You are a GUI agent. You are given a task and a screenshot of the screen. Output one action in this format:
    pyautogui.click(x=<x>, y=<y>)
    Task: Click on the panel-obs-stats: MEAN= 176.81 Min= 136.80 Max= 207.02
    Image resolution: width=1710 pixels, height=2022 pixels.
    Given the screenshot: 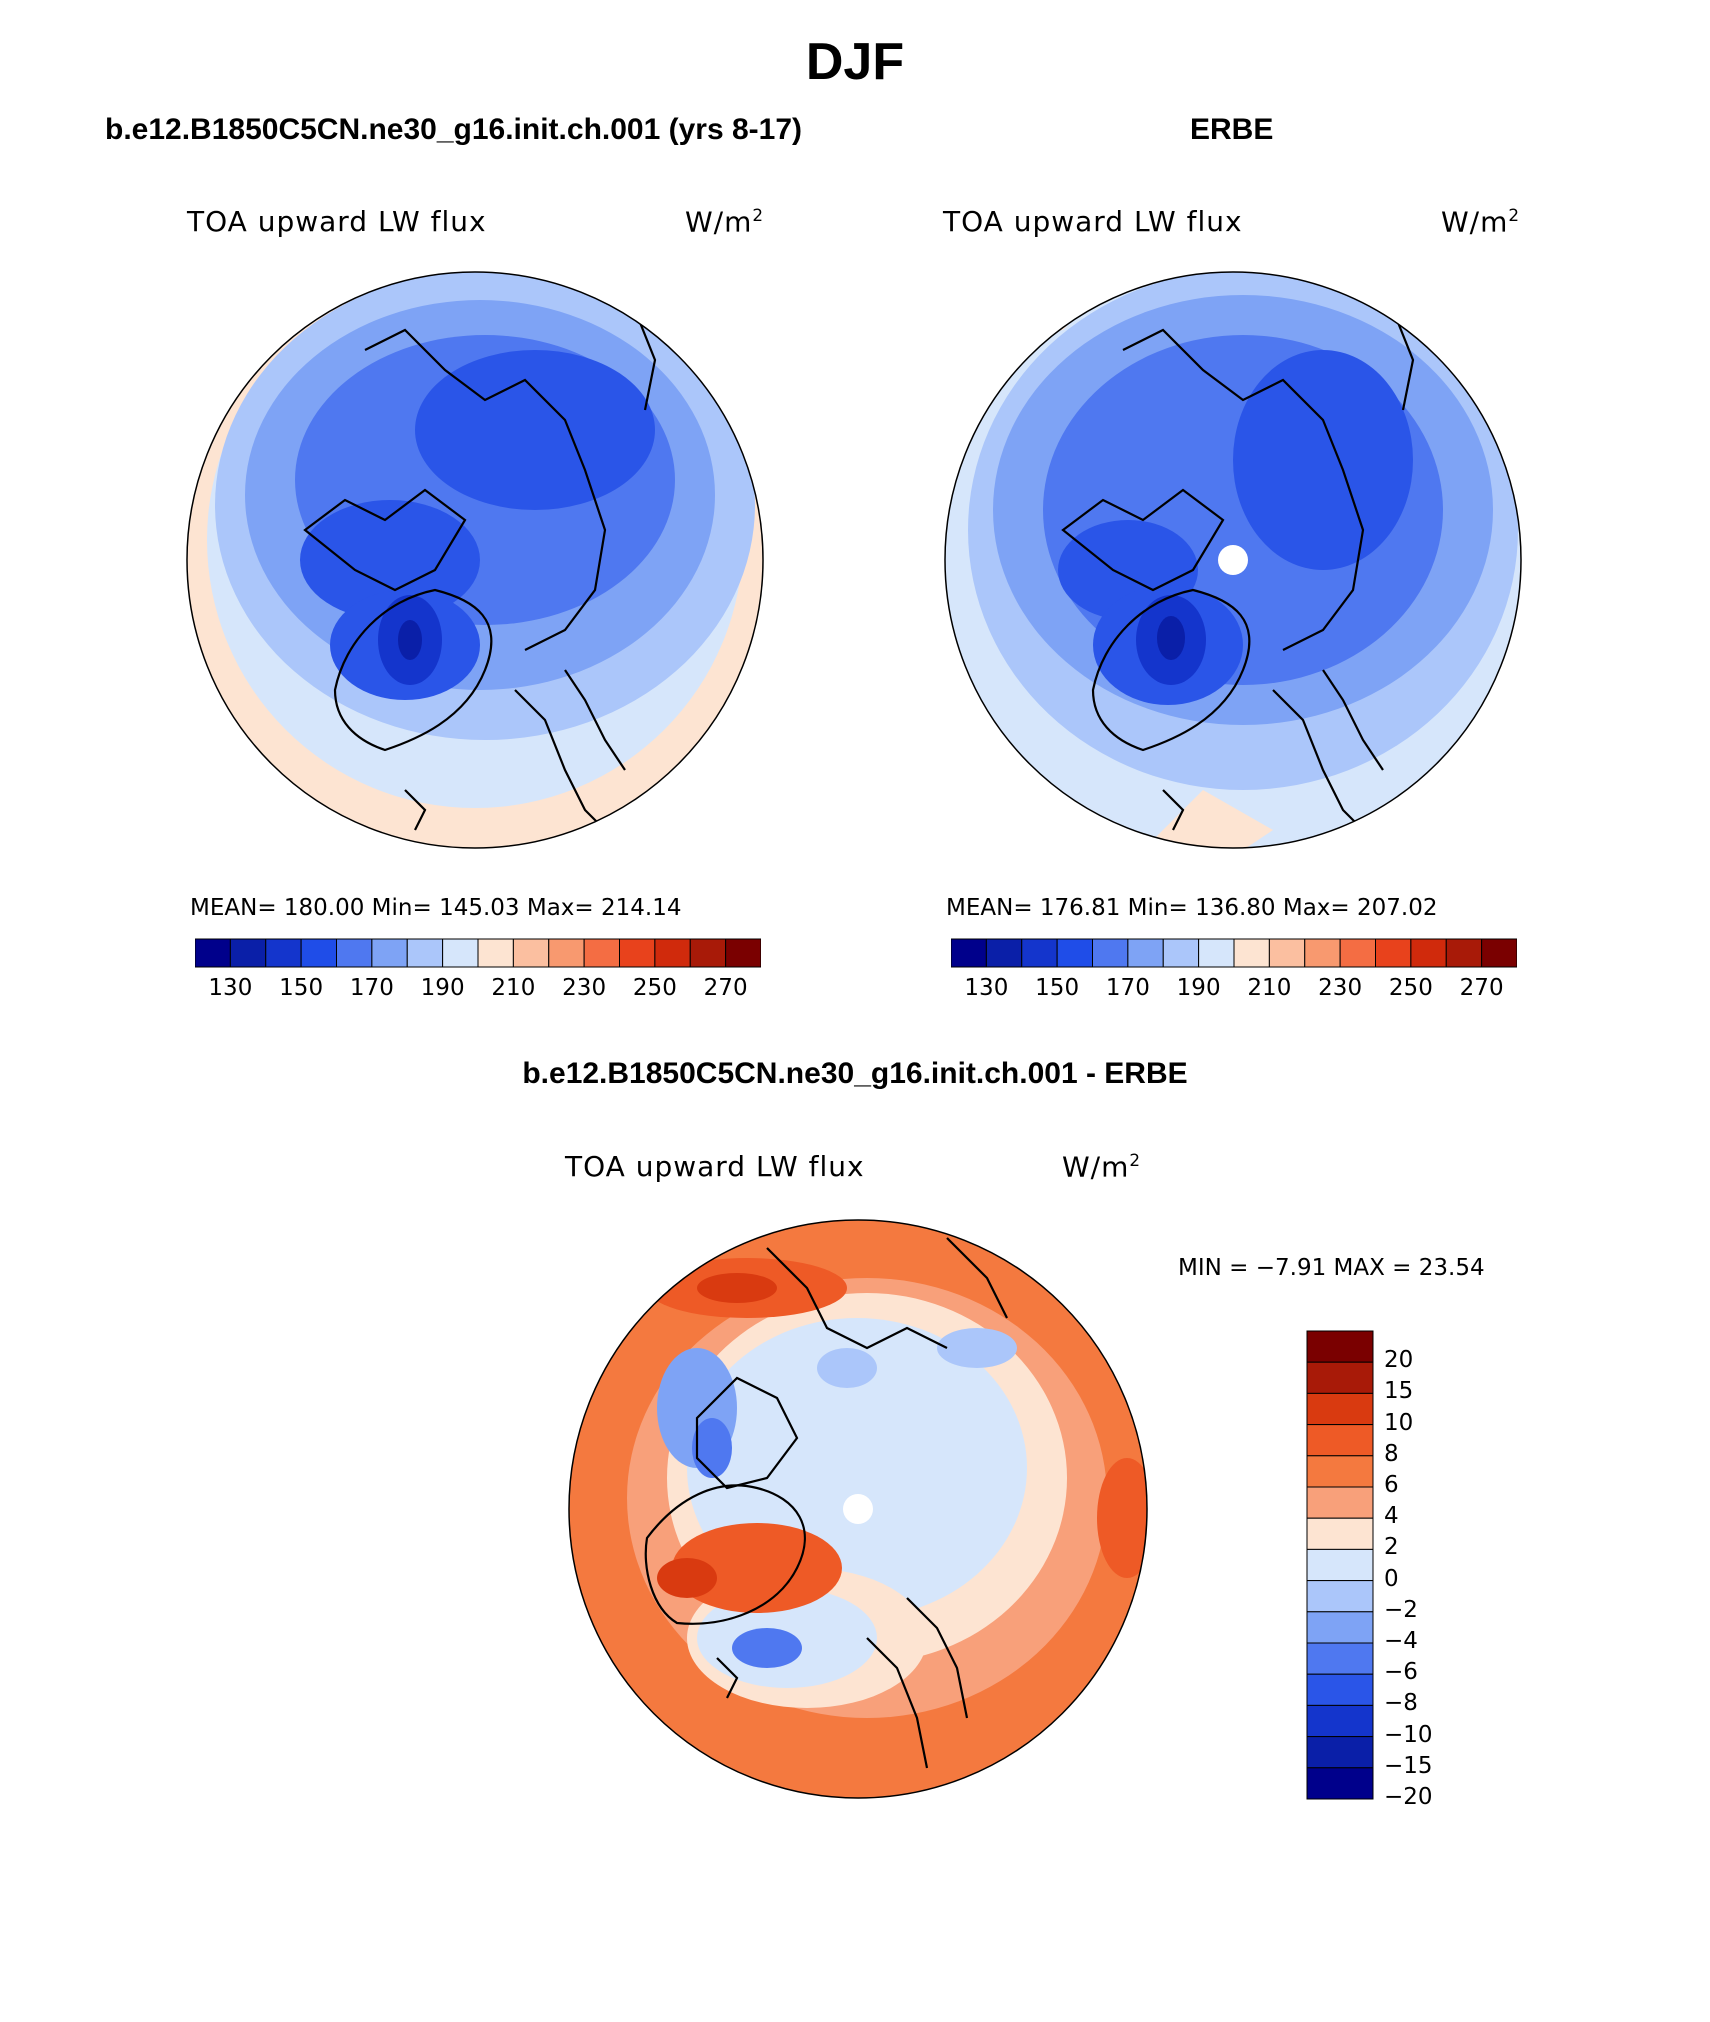 What is the action you would take?
    pyautogui.click(x=1192, y=908)
    